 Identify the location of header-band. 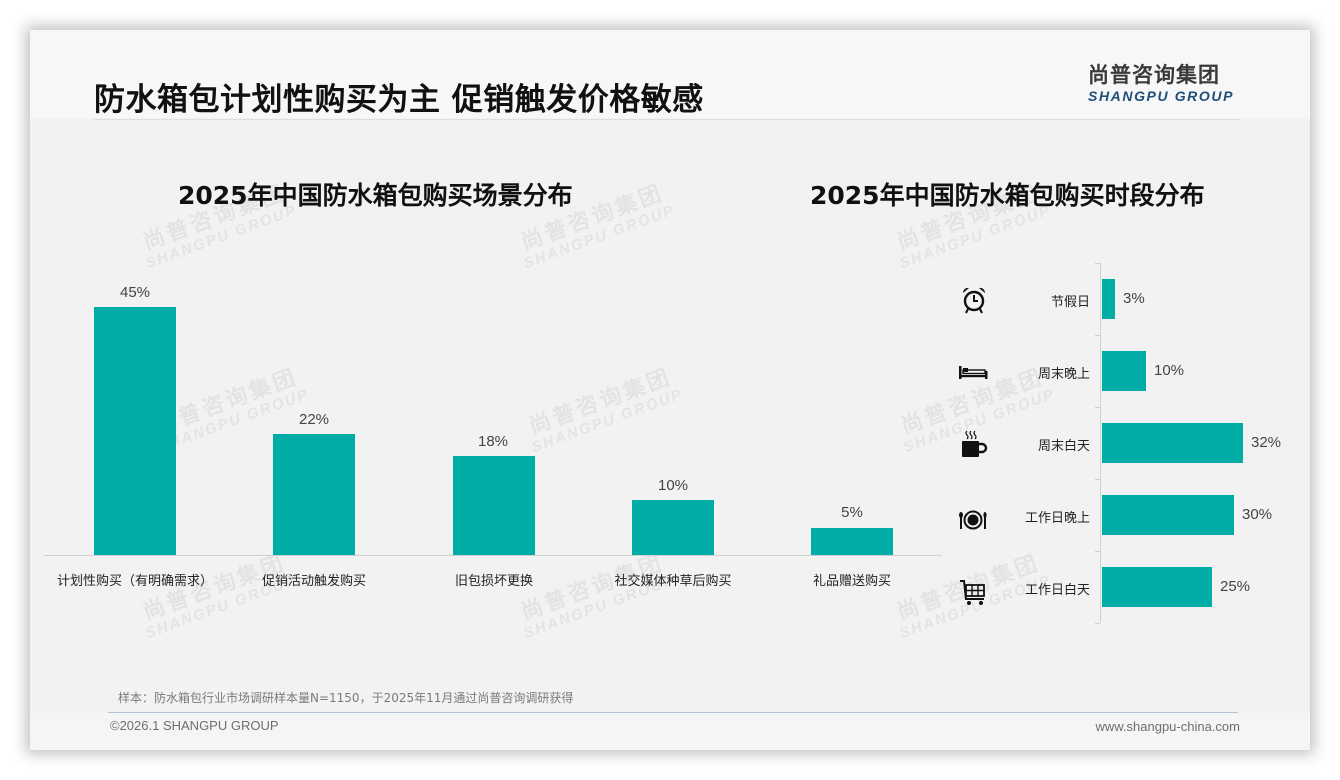
(670, 74).